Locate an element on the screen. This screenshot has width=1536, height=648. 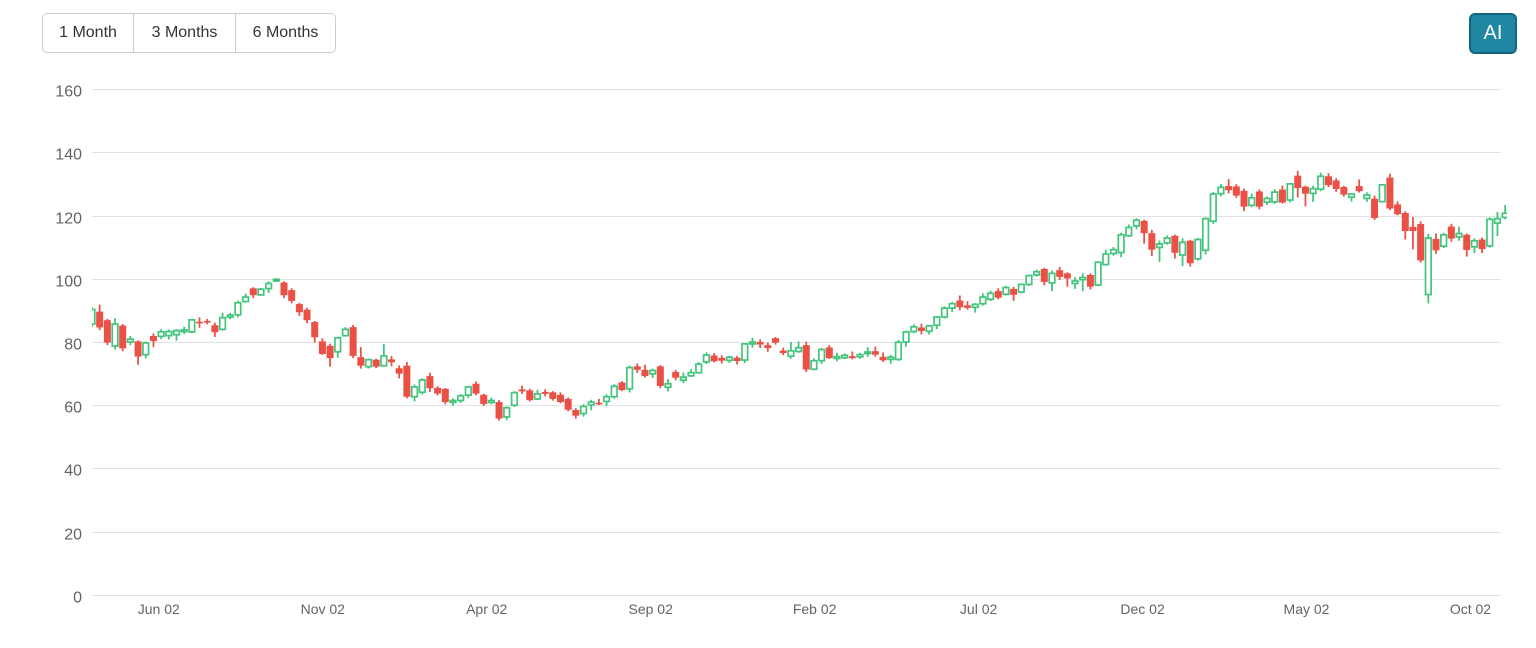
svg-text: 80 is located at coordinates (73, 345).